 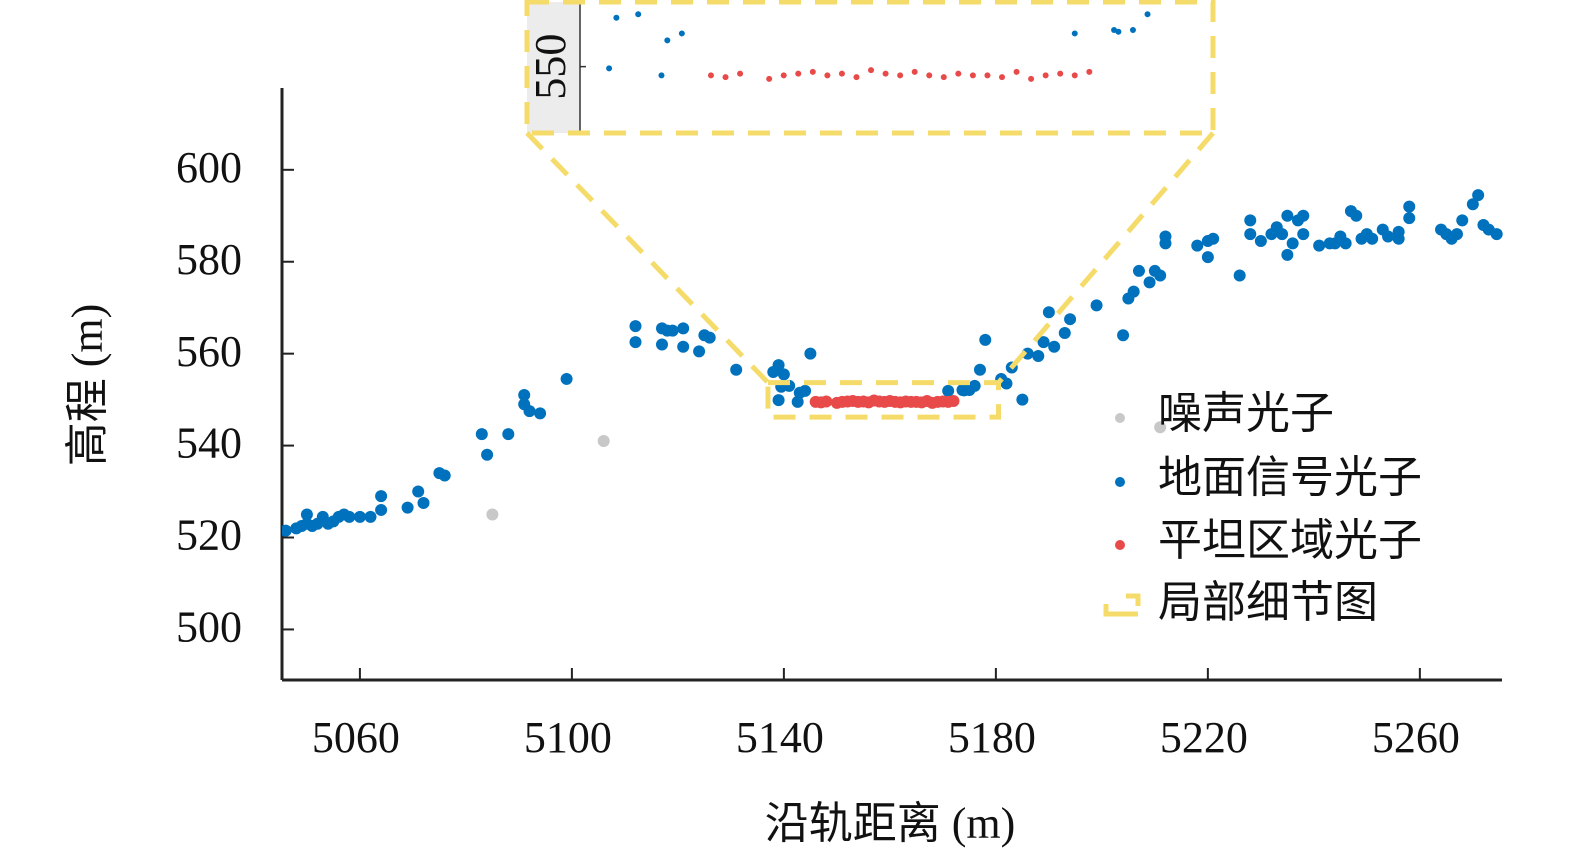 I want to click on x-tick-label: 5180, so click(x=992, y=737).